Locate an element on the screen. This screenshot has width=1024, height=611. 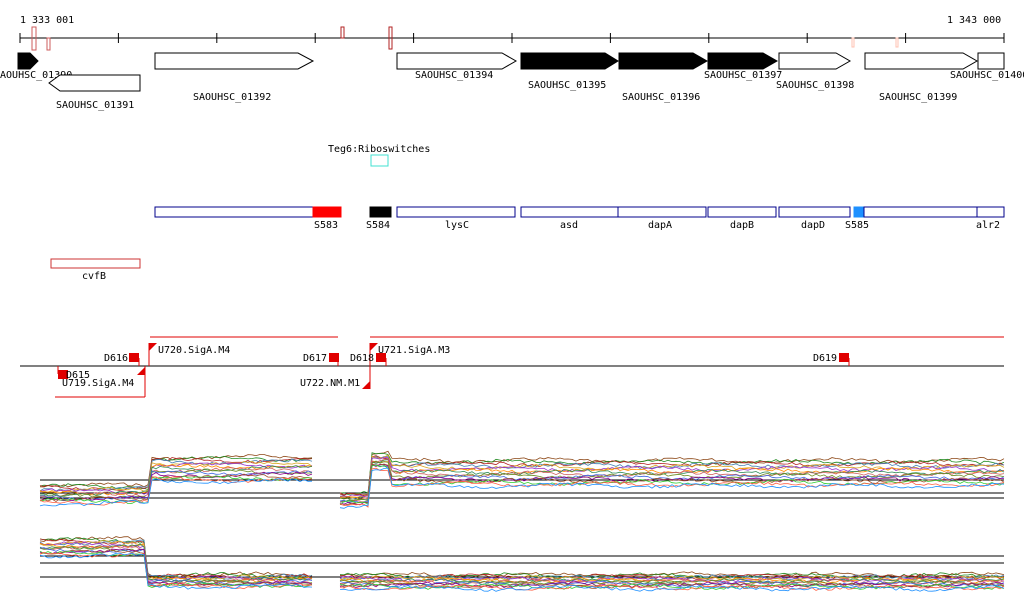
svg-text: D616 is located at coordinates (116, 358).